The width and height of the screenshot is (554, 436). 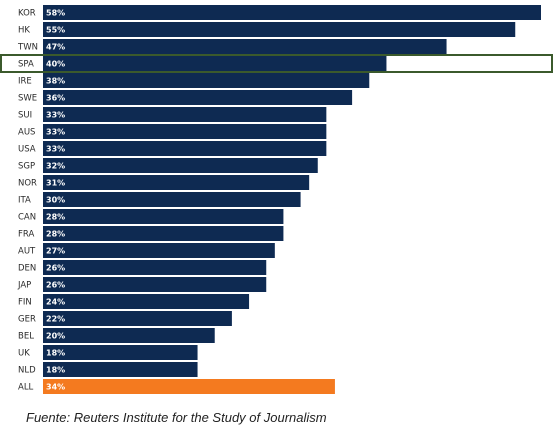 What do you see at coordinates (27, 371) in the screenshot?
I see `category-label-nld: NLD` at bounding box center [27, 371].